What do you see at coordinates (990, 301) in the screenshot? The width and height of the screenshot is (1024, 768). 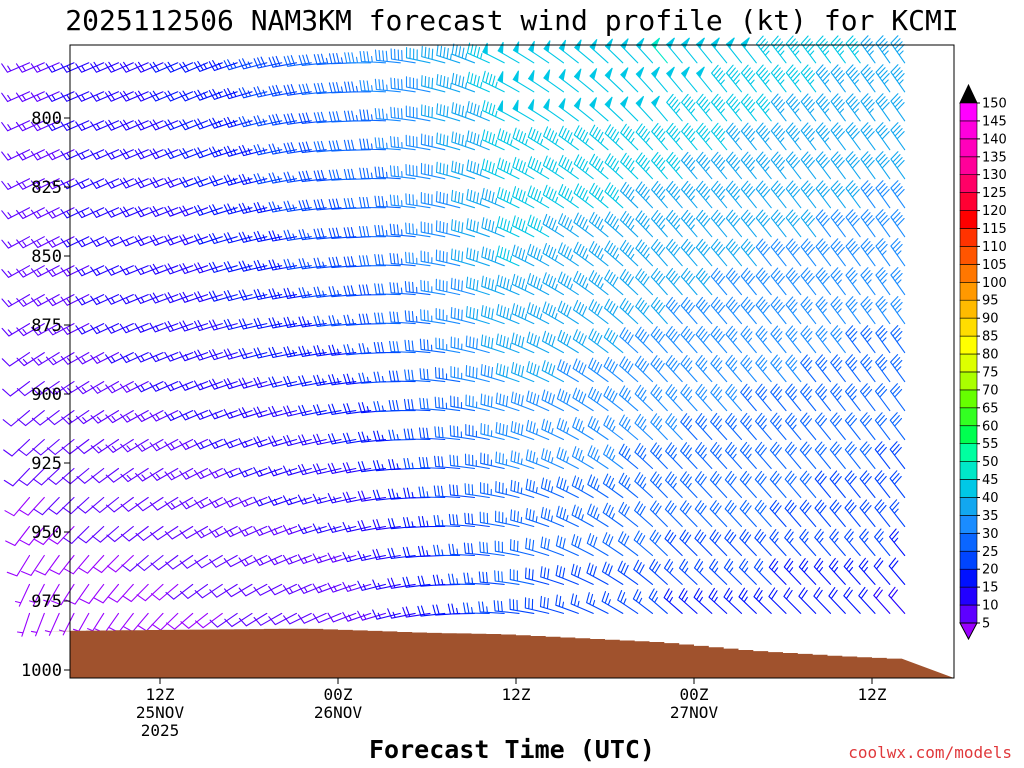 I see `colorbar-label: 95` at bounding box center [990, 301].